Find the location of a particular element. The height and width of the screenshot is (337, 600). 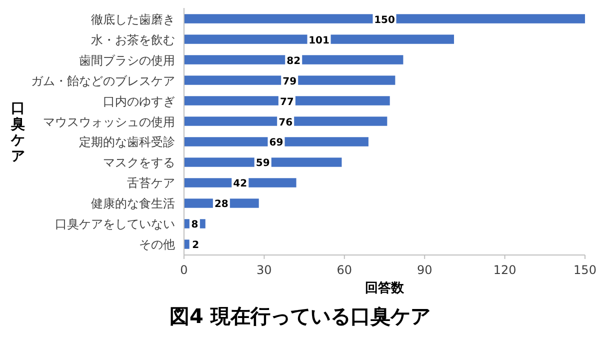

y-tick-label: 口内のゆすぎ is located at coordinates (139, 101).